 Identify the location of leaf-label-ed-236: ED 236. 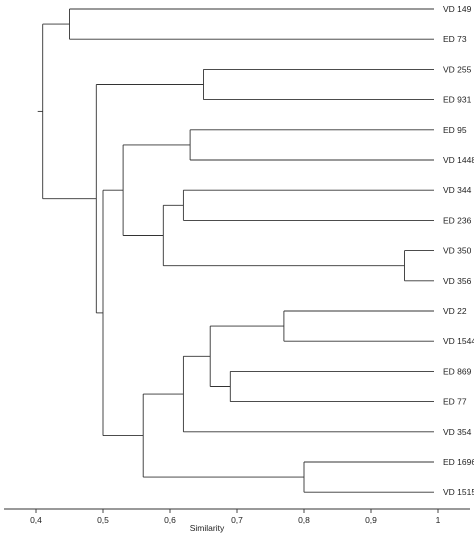
(457, 220).